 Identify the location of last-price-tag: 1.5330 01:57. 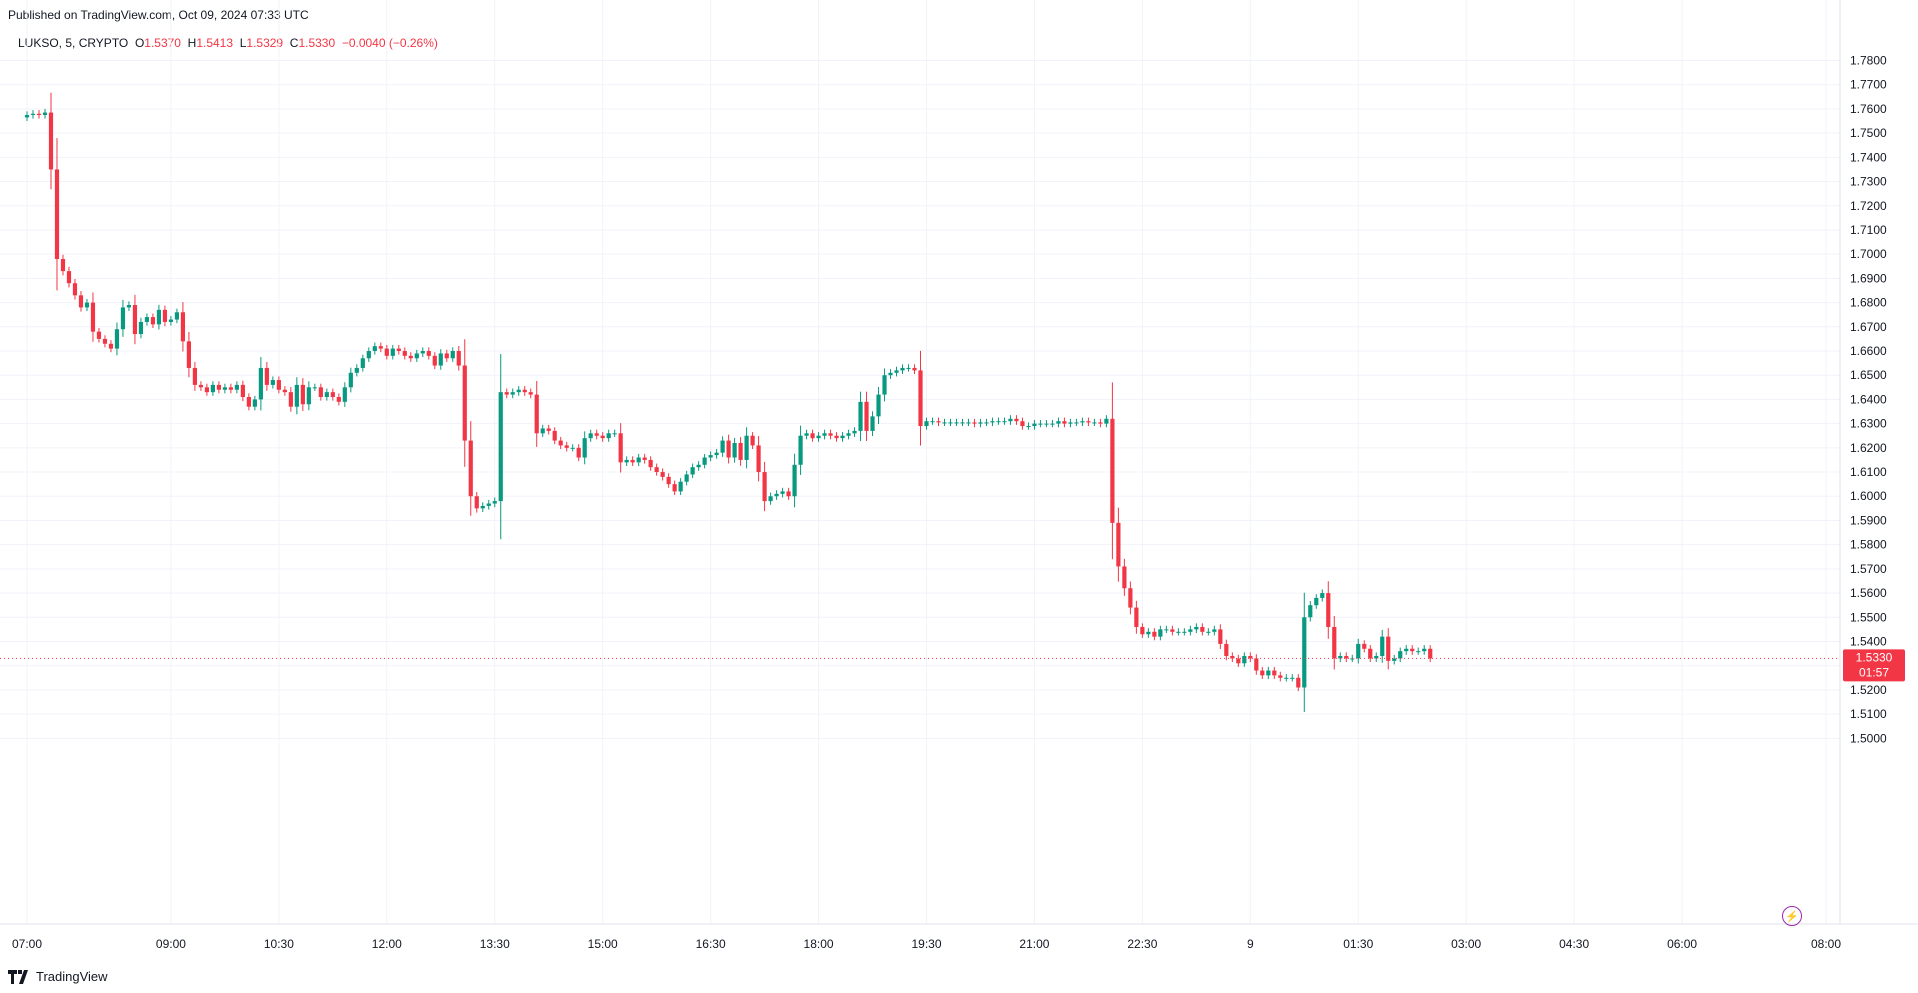
(1874, 665).